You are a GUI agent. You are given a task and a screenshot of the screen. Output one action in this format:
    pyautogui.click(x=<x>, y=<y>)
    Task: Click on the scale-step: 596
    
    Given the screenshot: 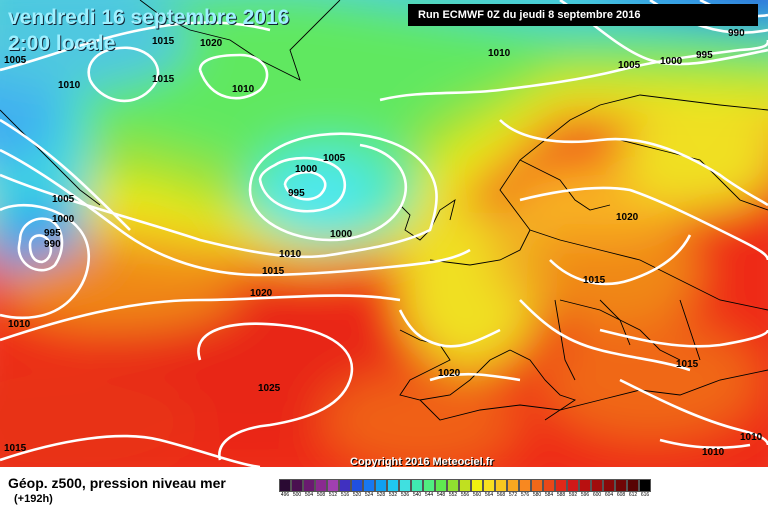 What is the action you would take?
    pyautogui.click(x=585, y=489)
    